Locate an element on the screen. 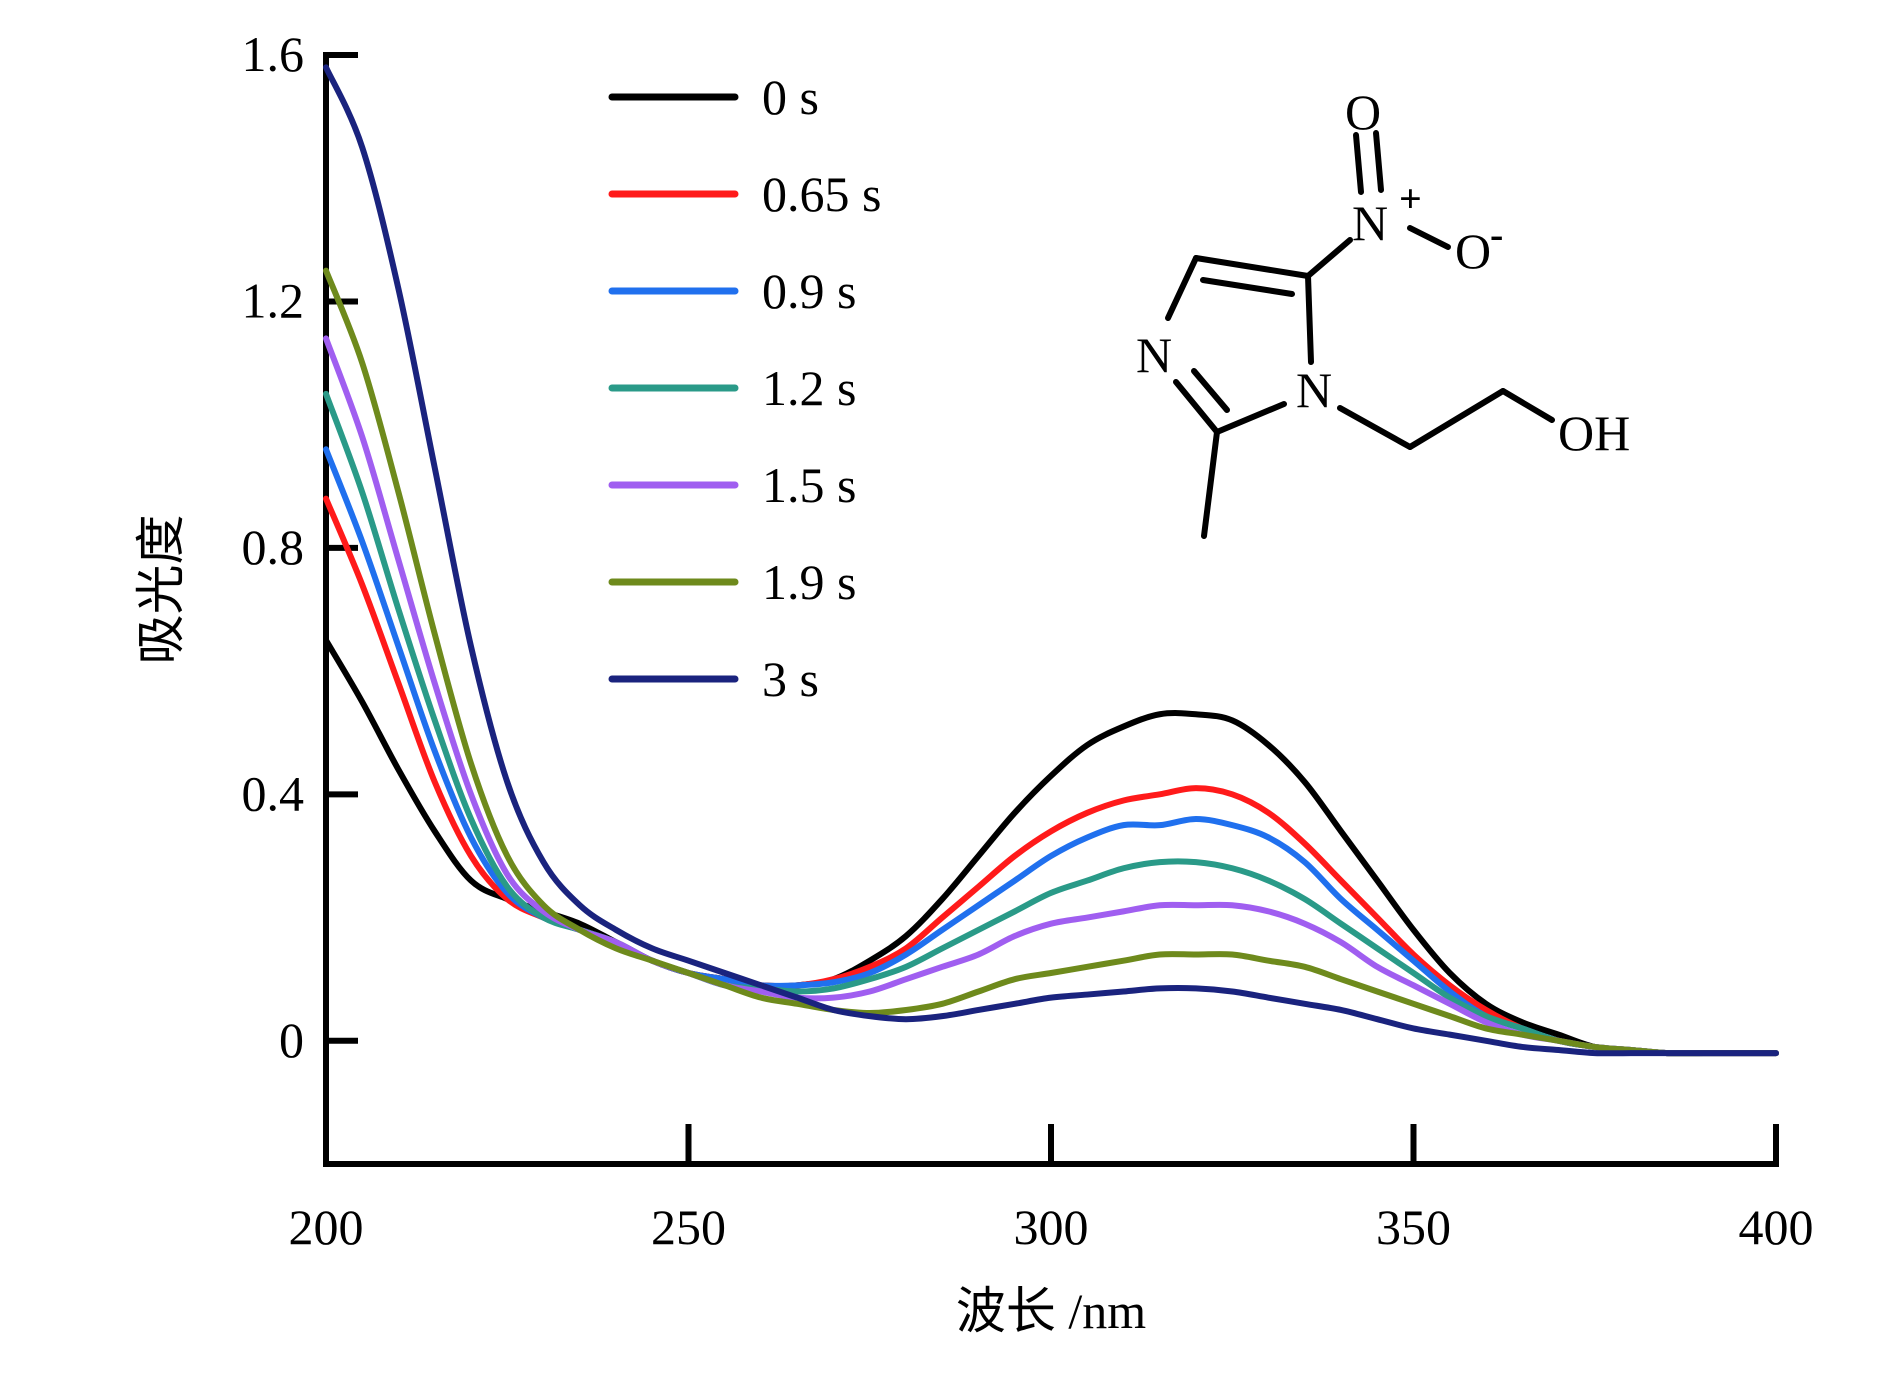 This screenshot has width=1890, height=1375. atom-n-nitro: N is located at coordinates (1370, 223).